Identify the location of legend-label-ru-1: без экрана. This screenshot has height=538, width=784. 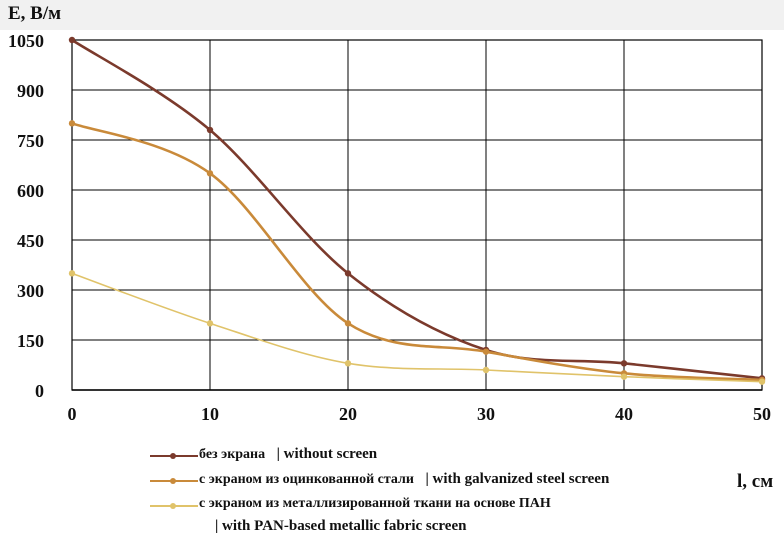
(232, 454).